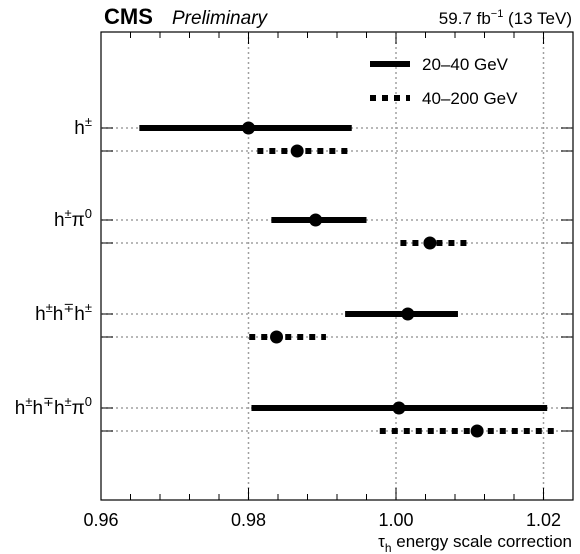  Describe the element at coordinates (59, 408) in the screenshot. I see `category-label-h3pi0-part-2: h` at that location.